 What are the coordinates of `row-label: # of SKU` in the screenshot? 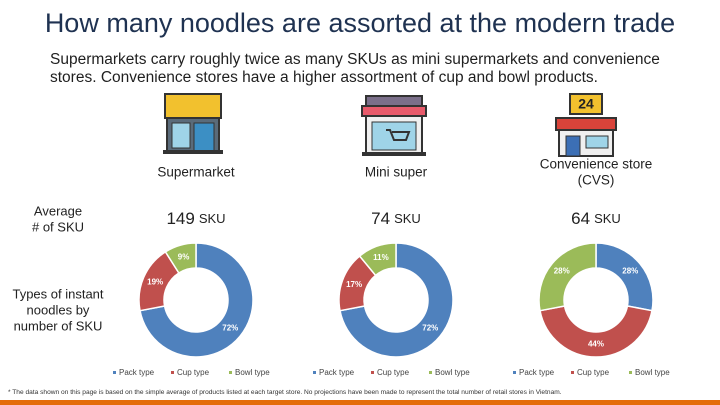 It's located at (58, 226).